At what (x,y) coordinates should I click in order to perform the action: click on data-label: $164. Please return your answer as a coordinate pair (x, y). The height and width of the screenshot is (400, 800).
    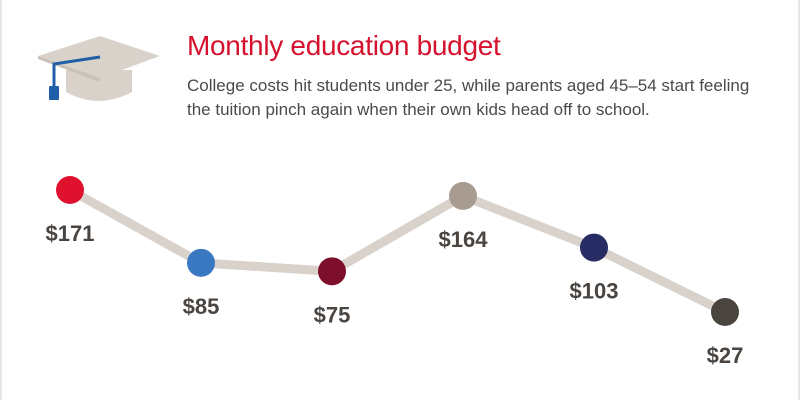
    Looking at the image, I should click on (464, 239).